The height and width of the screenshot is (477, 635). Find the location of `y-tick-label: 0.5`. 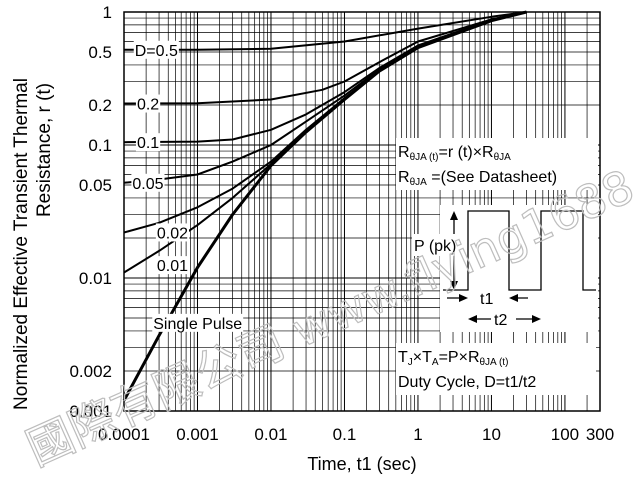

y-tick-label: 0.5 is located at coordinates (100, 52).